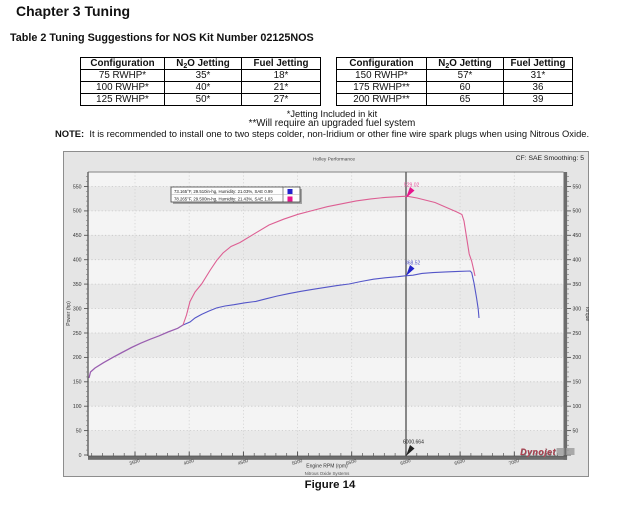 This screenshot has width=620, height=508. What do you see at coordinates (413, 264) in the screenshot?
I see `svg-text: 368.52` at bounding box center [413, 264].